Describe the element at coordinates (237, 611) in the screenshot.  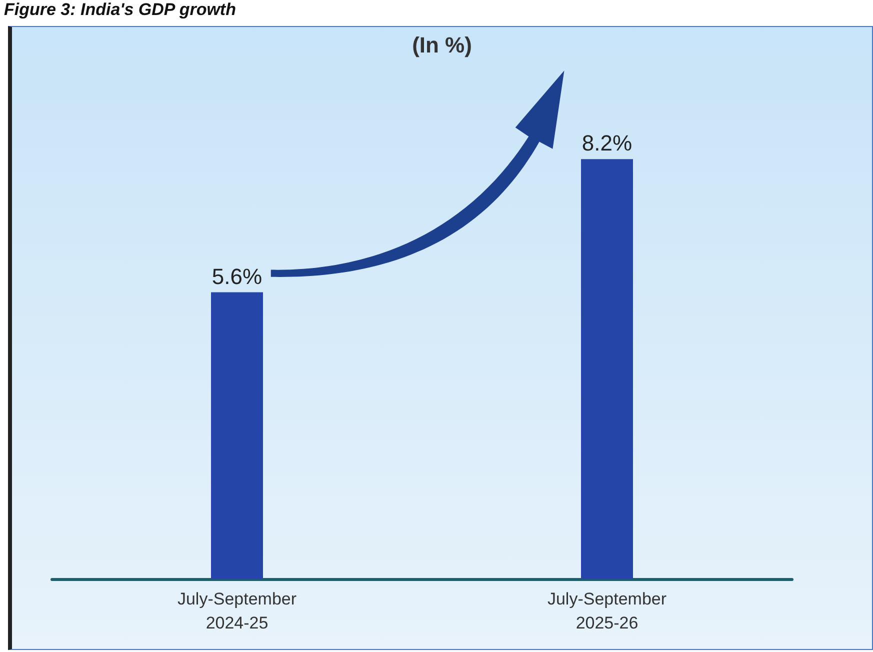
I see `x-tick-label: July-September 2024-25` at that location.